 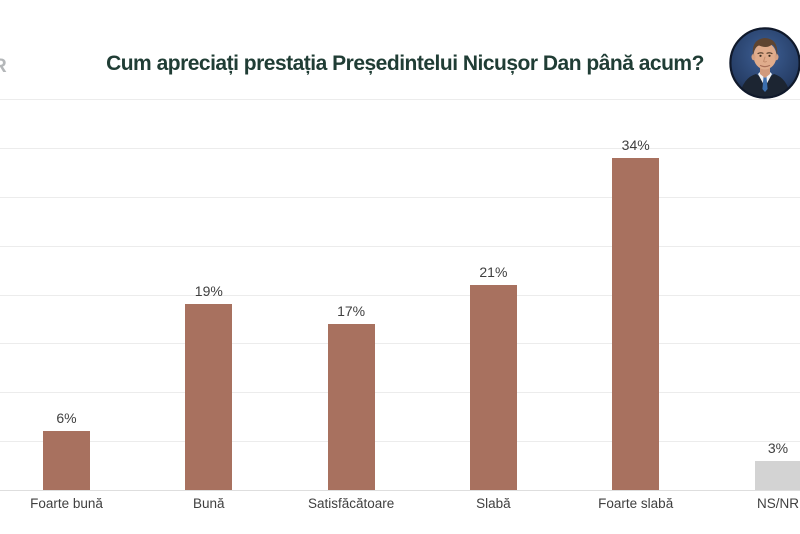 I want to click on nicusor-dan-portrait-photo, so click(x=764, y=63).